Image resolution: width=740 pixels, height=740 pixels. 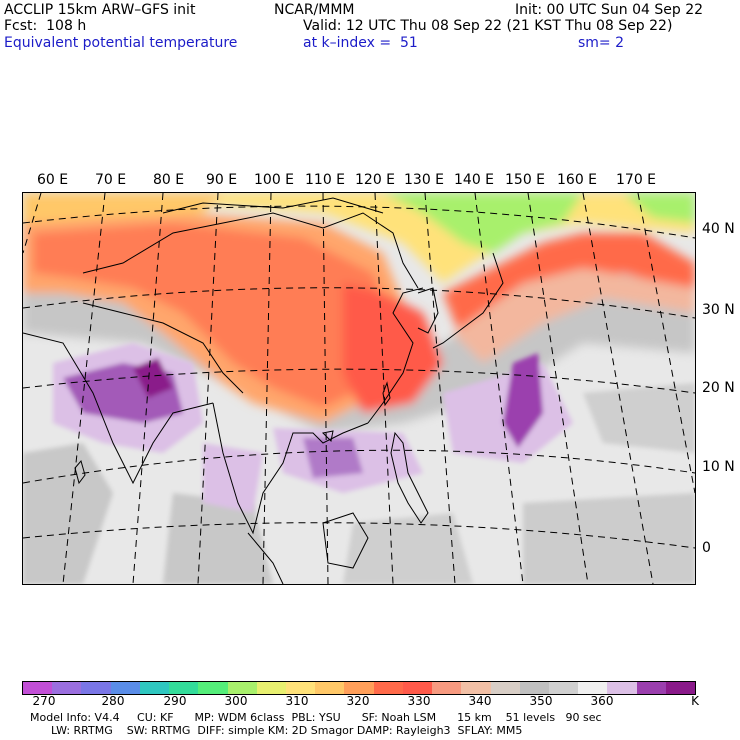 I want to click on level-label: at k–index = 51, so click(x=360, y=43).